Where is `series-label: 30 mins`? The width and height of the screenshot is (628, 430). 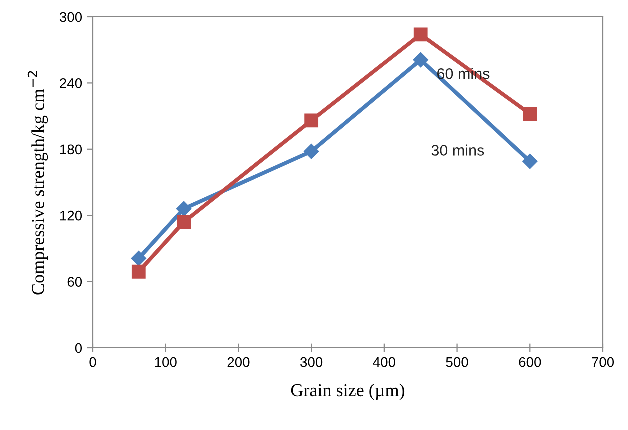 series-label: 30 mins is located at coordinates (458, 150).